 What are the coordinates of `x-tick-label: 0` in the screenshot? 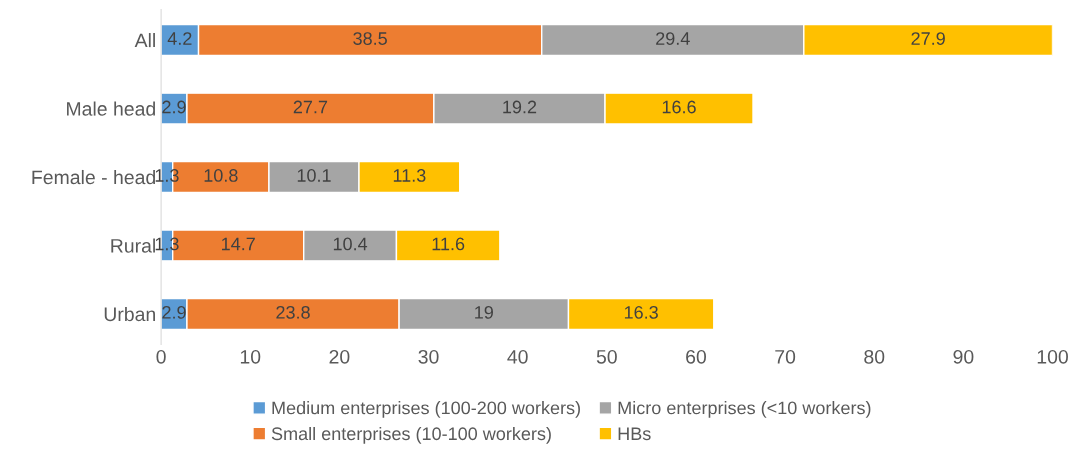 It's located at (161, 356).